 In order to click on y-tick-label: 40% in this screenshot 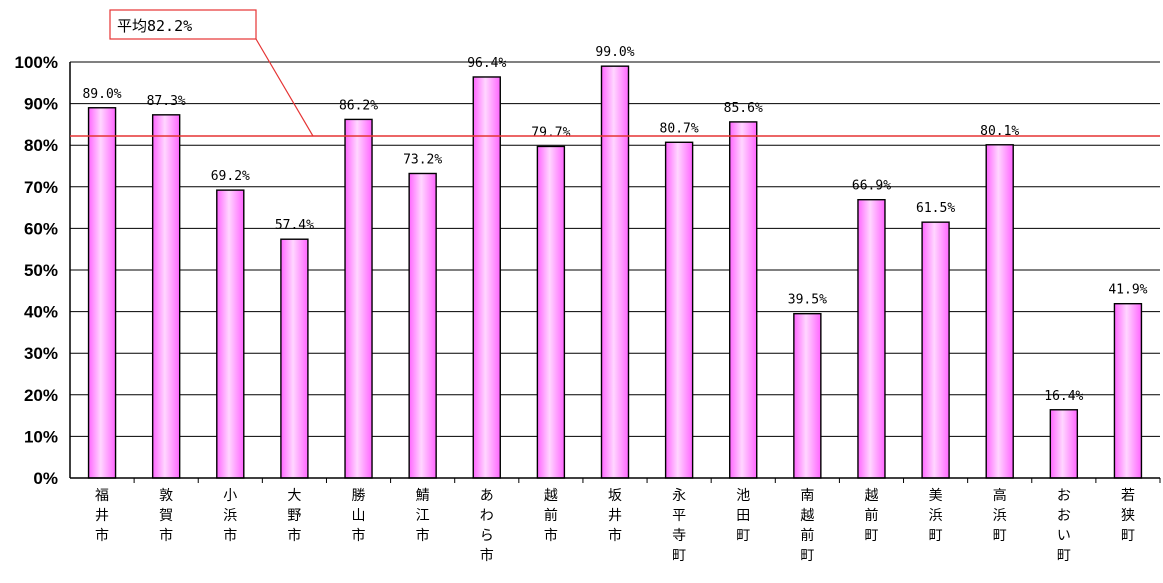, I will do `click(41, 312)`.